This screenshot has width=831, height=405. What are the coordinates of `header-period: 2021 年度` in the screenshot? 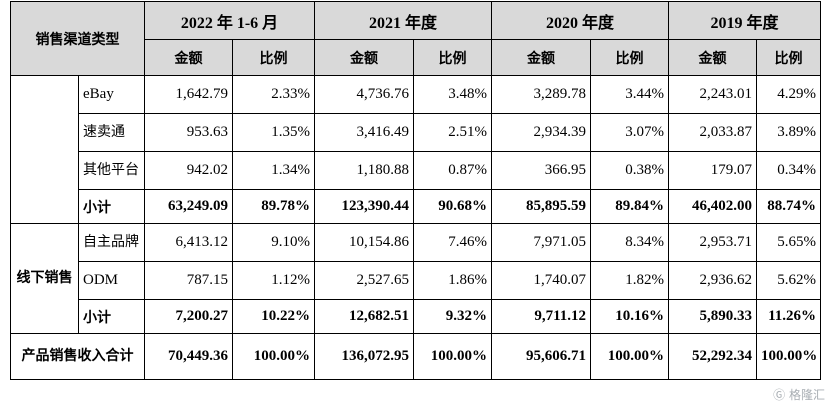 It's located at (403, 20).